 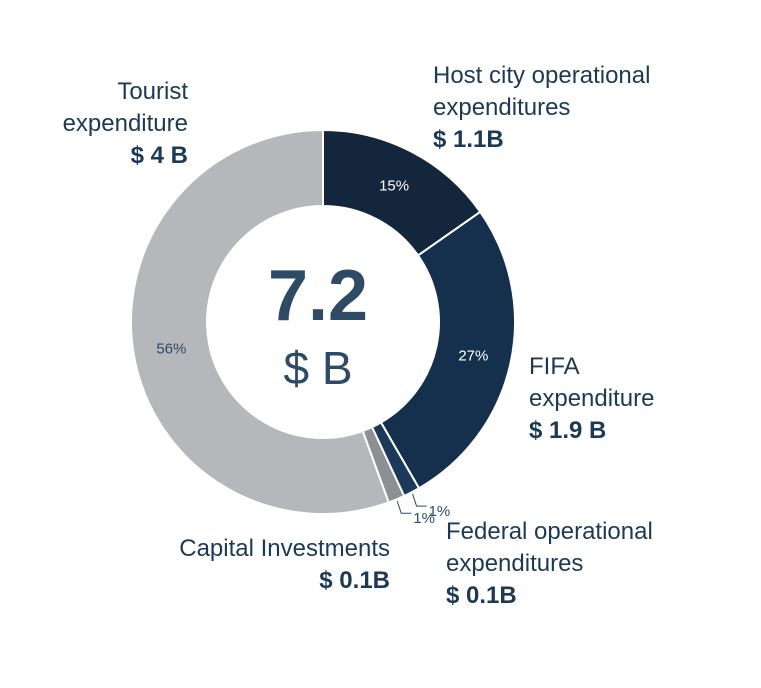 I want to click on label-fifa-name-1: FIFA, so click(x=554, y=366).